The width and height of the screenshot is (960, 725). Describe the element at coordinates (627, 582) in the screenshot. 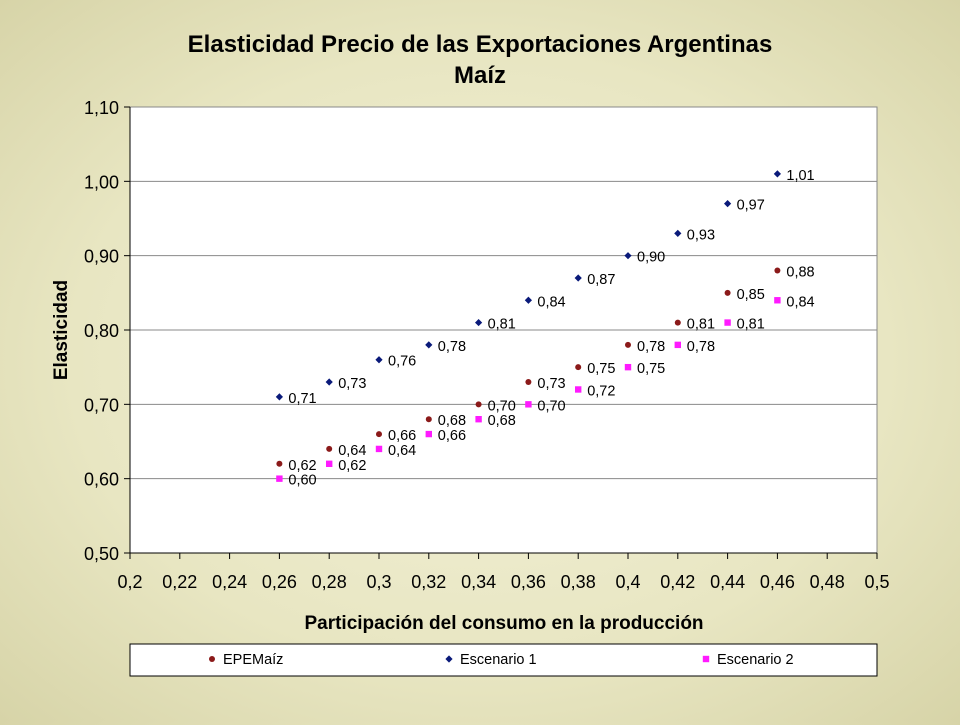

I see `x-tick-label: 0,4` at that location.